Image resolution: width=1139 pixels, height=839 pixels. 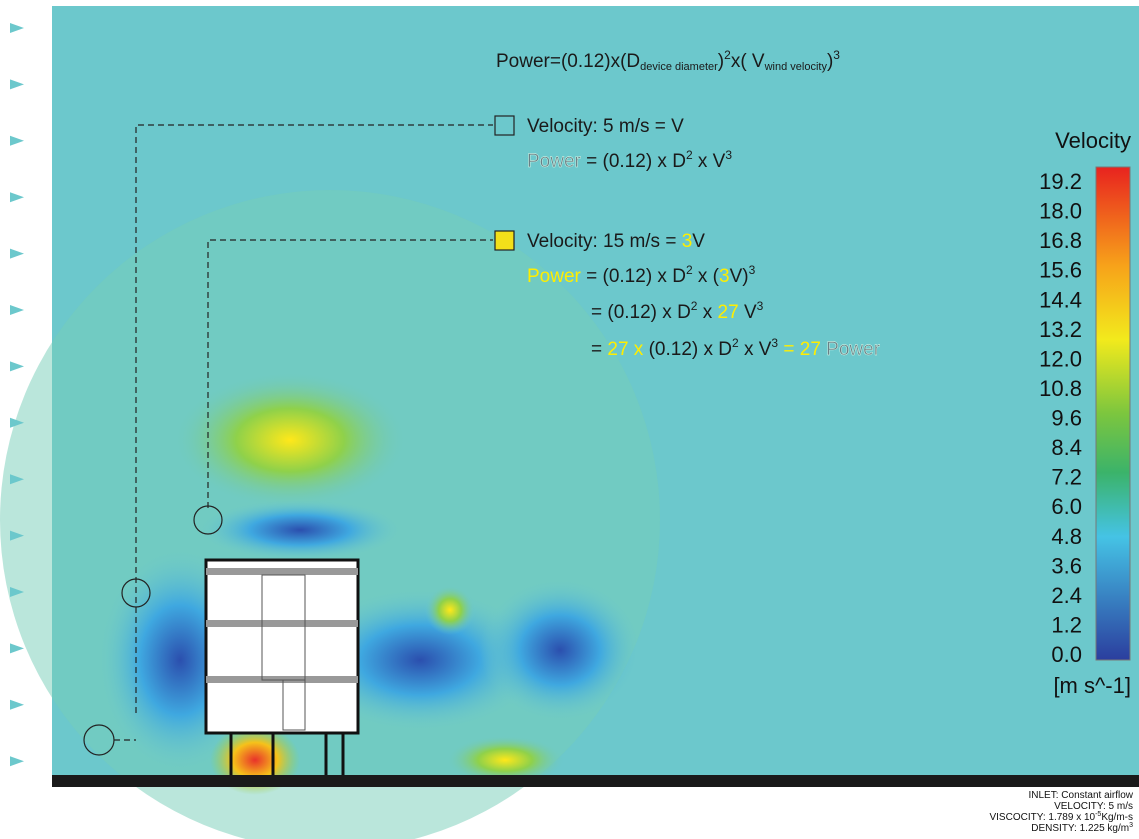 What do you see at coordinates (1066, 595) in the screenshot?
I see `colorbar-label: 2.4` at bounding box center [1066, 595].